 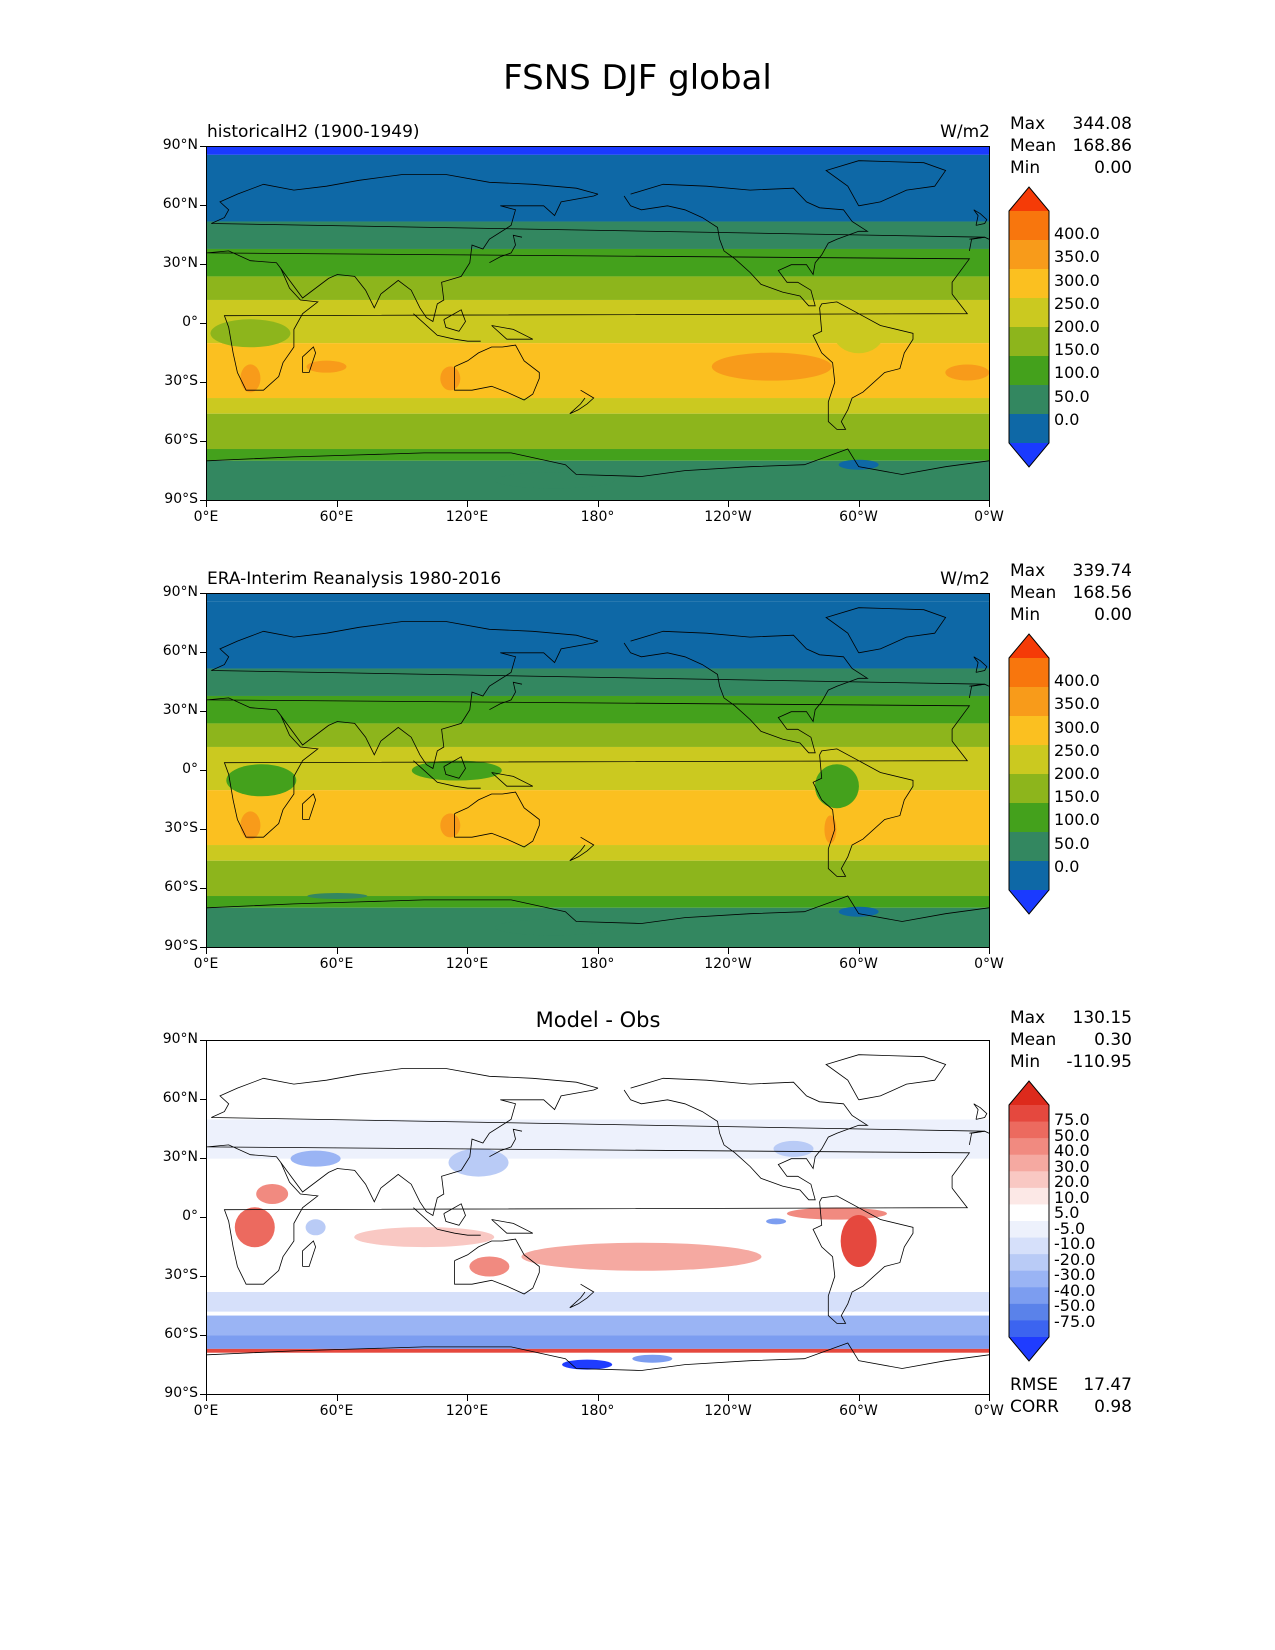 What do you see at coordinates (598, 1020) in the screenshot?
I see `panel-3-title: Model - Obs` at bounding box center [598, 1020].